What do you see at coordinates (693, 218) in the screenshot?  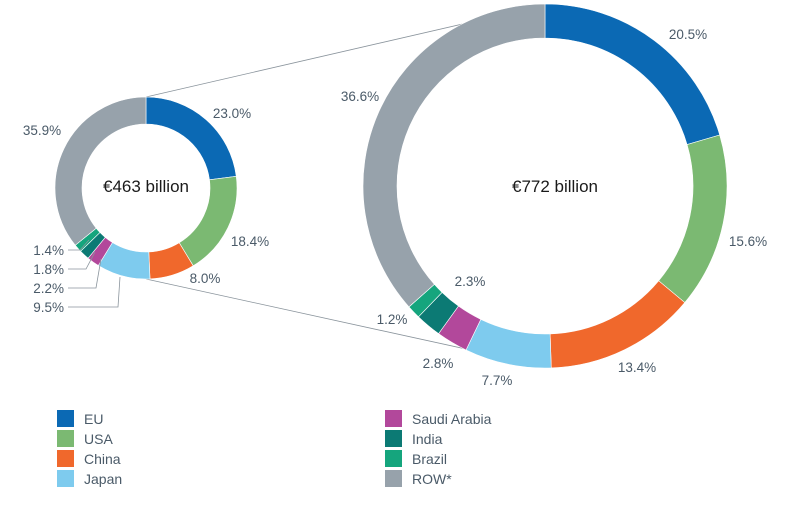 I see `donut-slice-usa` at bounding box center [693, 218].